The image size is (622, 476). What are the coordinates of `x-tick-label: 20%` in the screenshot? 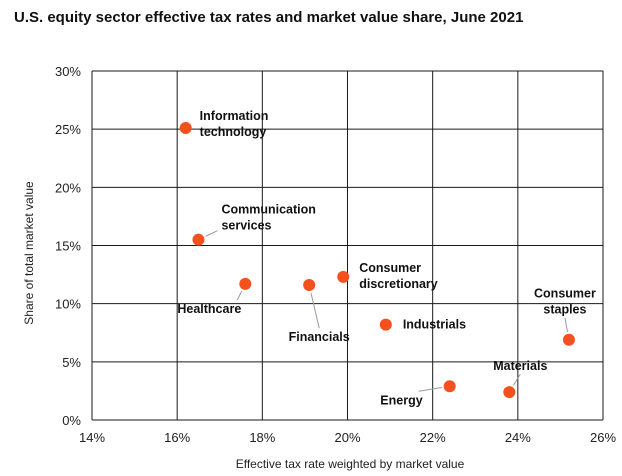 It's located at (347, 437).